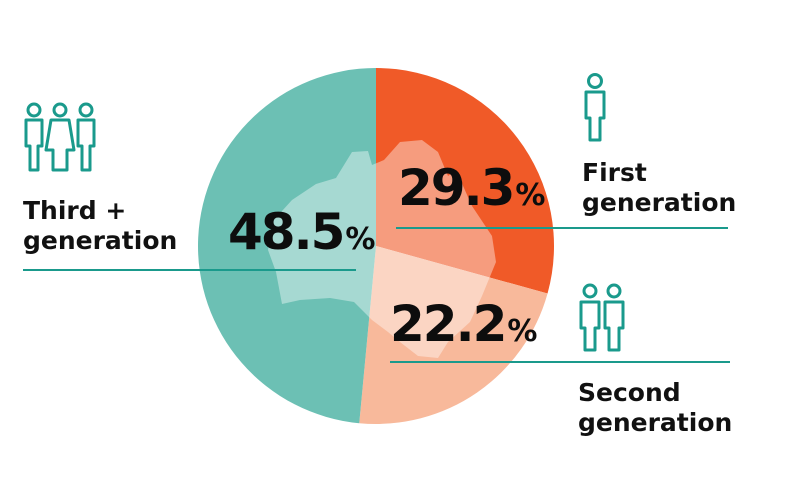  Describe the element at coordinates (360, 239) in the screenshot. I see `percent-sign-third: %` at that location.